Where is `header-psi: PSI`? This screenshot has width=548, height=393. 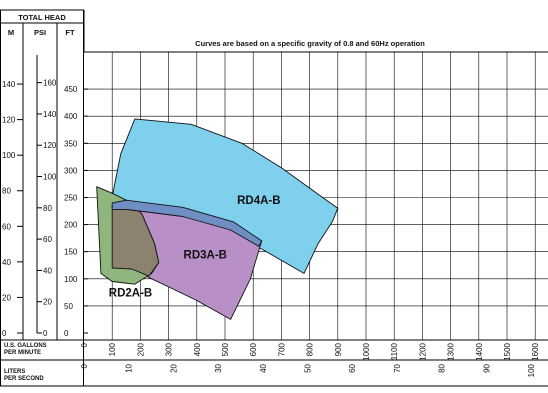
header-psi: PSI is located at coordinates (40, 32).